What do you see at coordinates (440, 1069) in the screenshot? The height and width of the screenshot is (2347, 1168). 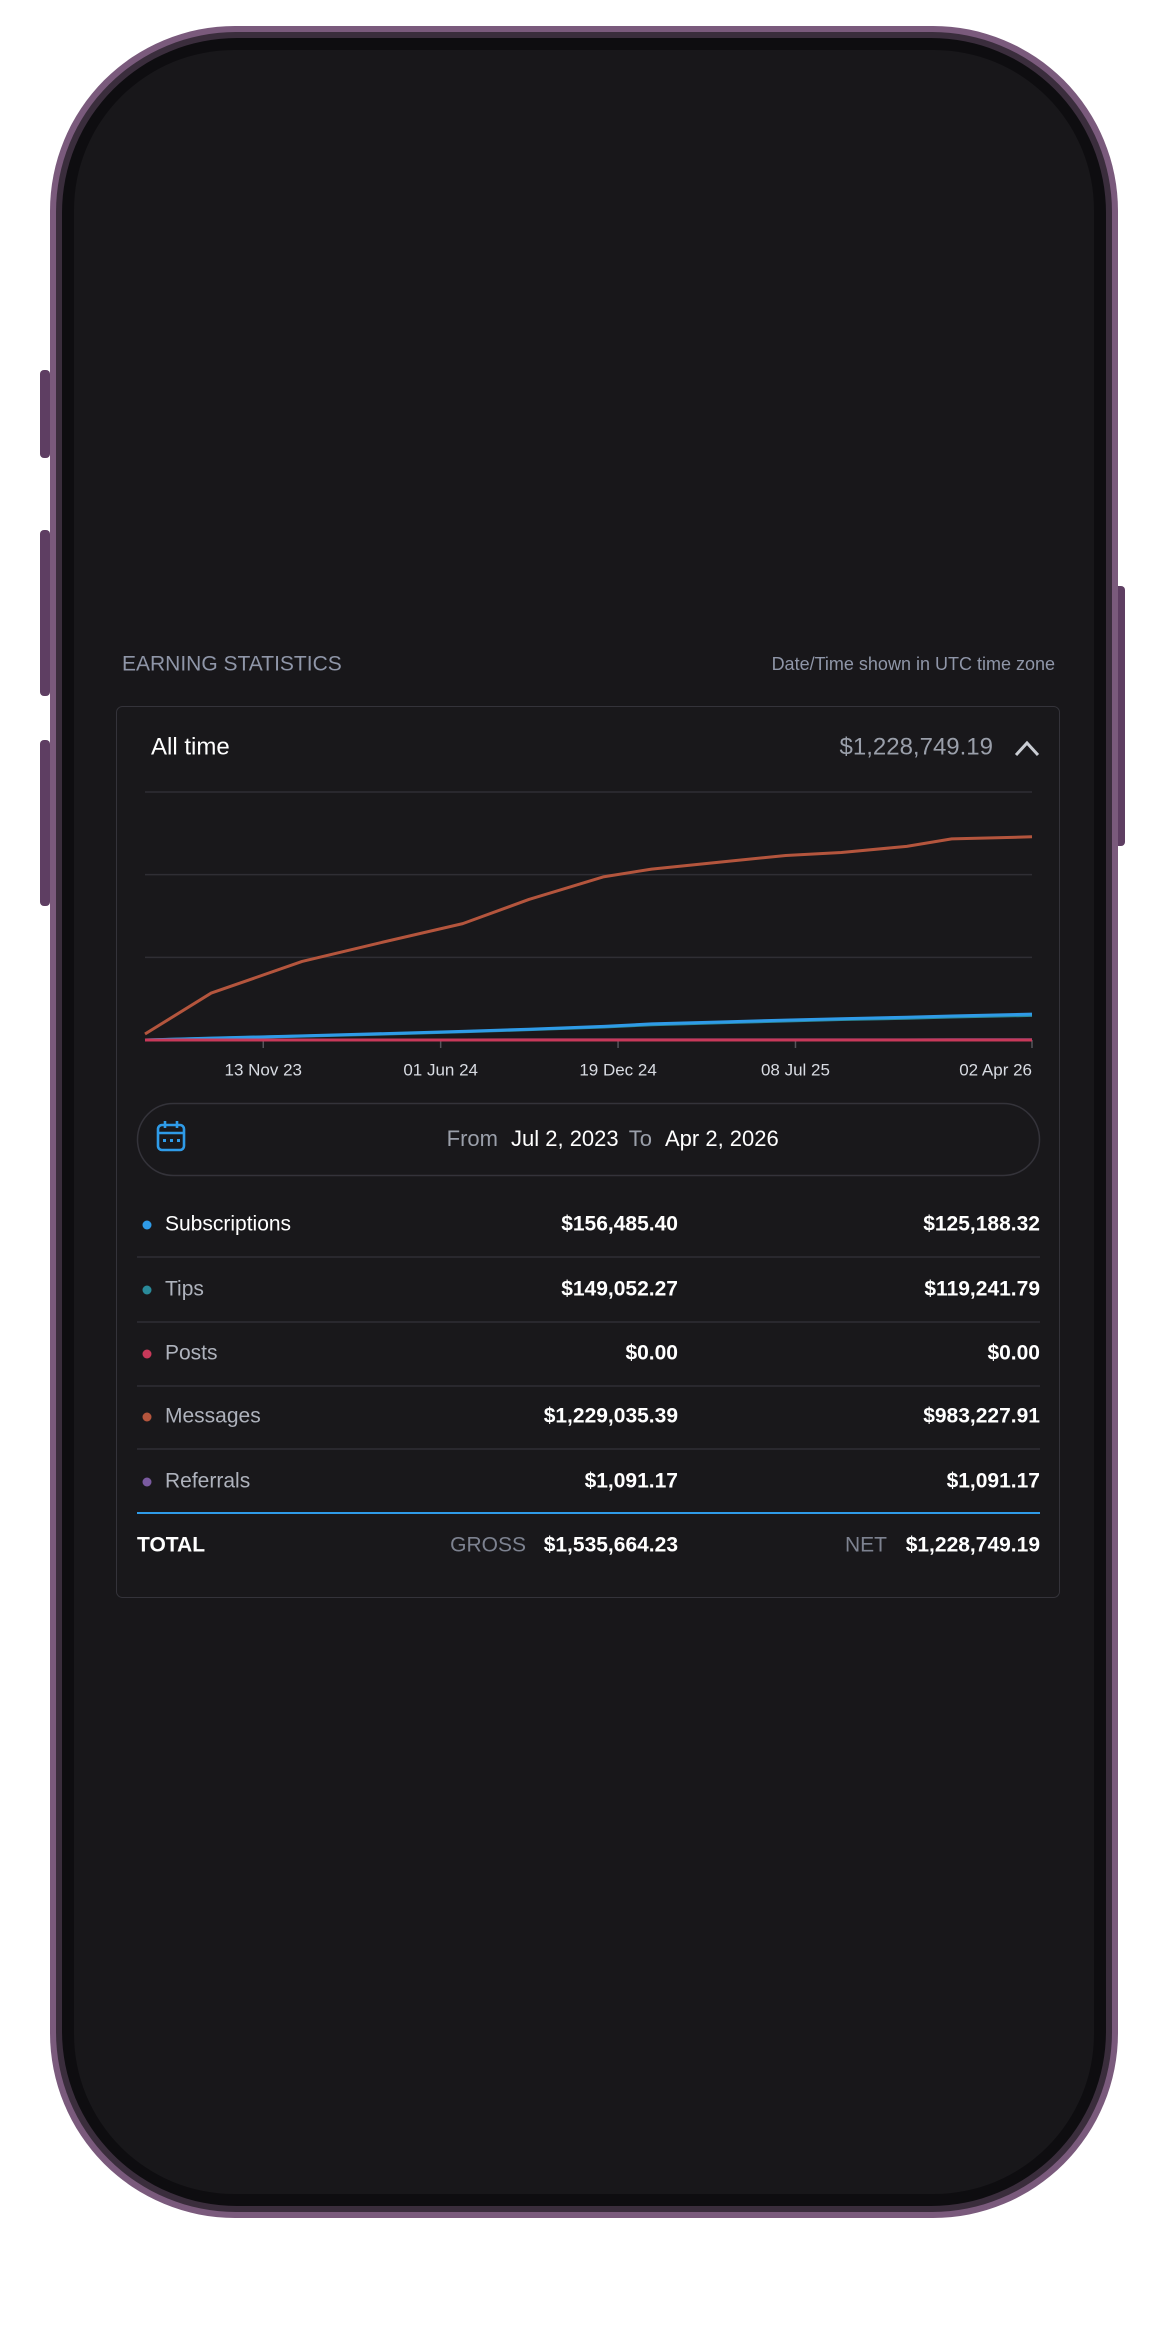 I see `x-tick-label: 01 Jun 24` at bounding box center [440, 1069].